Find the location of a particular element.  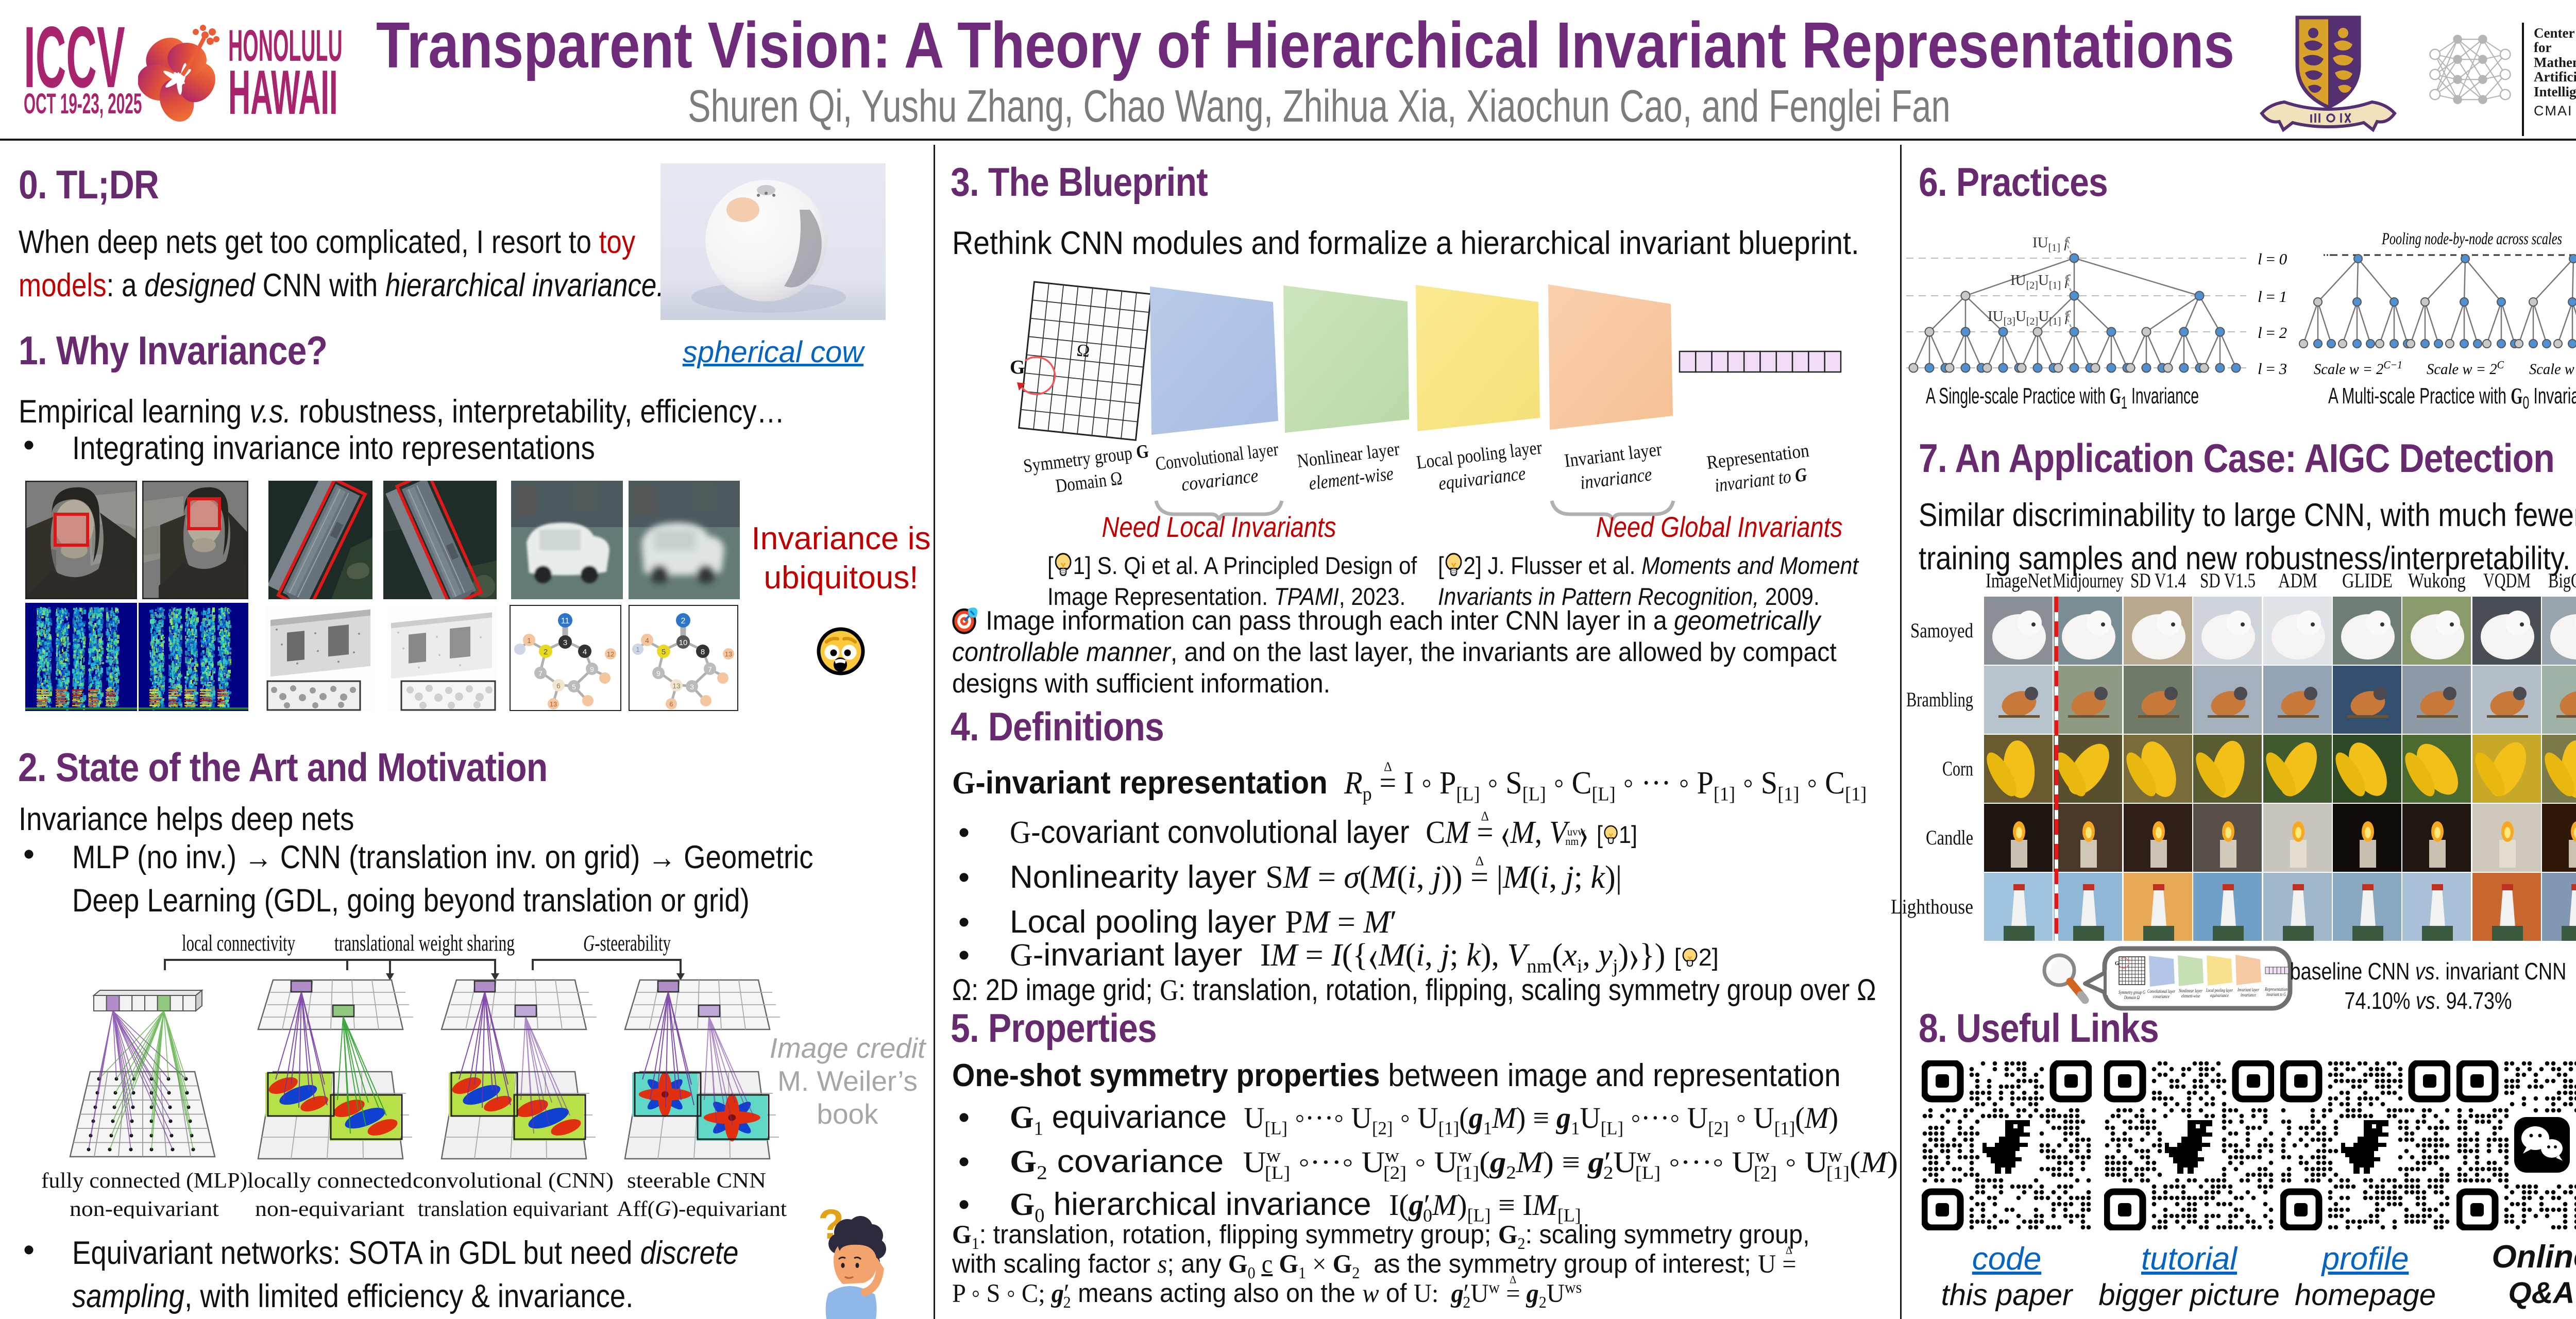

svg-text: GLIDE is located at coordinates (2367, 581).